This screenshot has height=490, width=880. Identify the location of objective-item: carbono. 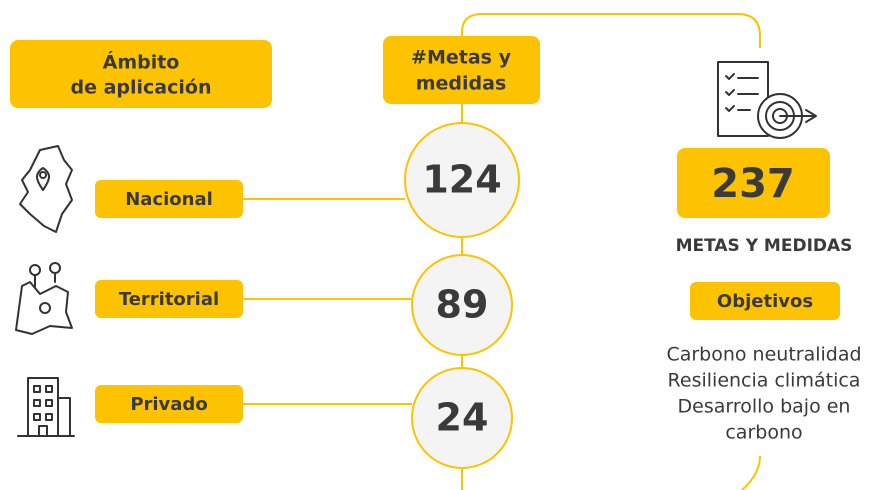
(763, 433).